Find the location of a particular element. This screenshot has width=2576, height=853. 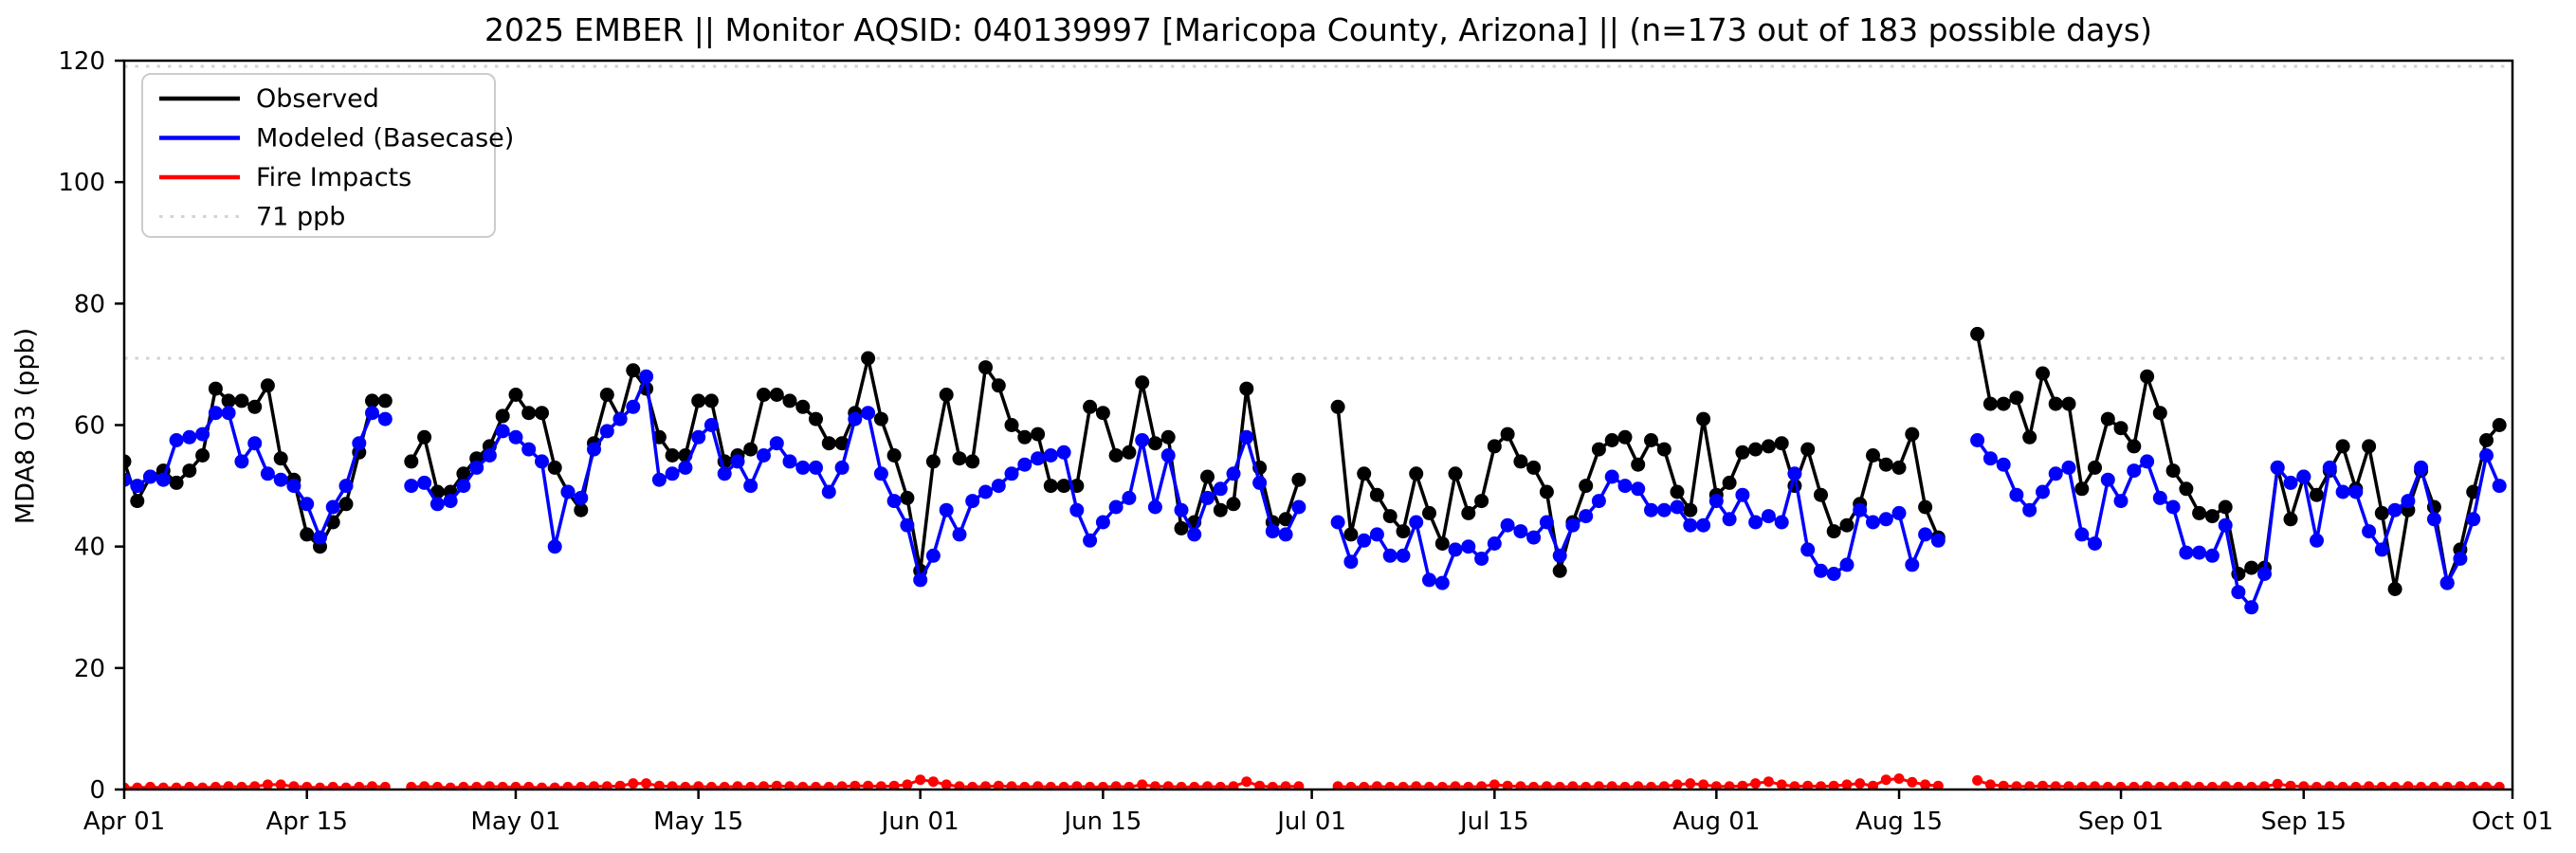

x-tick-label: May 01 is located at coordinates (515, 822).